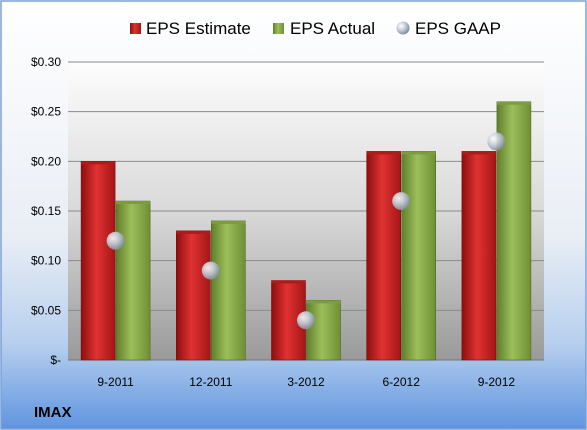 This screenshot has height=430, width=587. What do you see at coordinates (55, 360) in the screenshot?
I see `y-tick-label: $-` at bounding box center [55, 360].